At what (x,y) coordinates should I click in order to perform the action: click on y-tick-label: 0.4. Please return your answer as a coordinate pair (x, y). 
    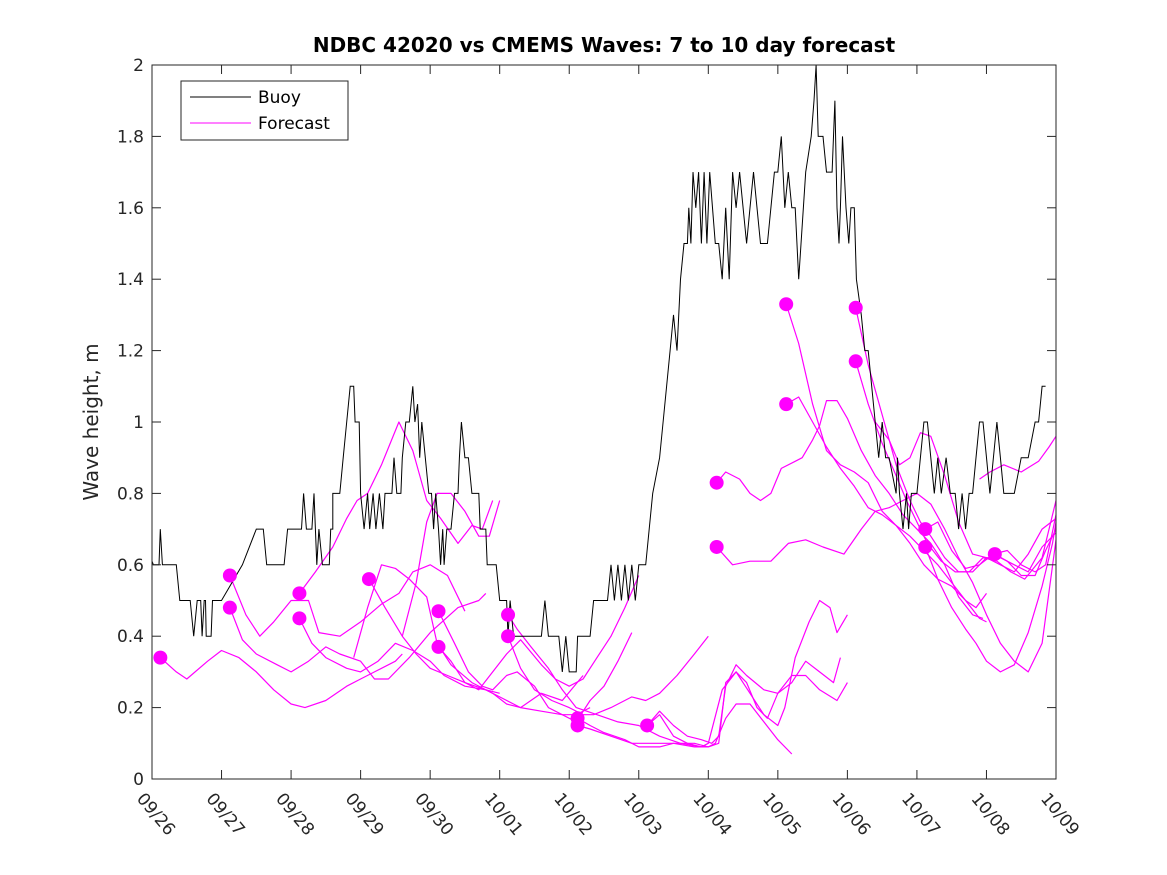
    Looking at the image, I should click on (130, 637).